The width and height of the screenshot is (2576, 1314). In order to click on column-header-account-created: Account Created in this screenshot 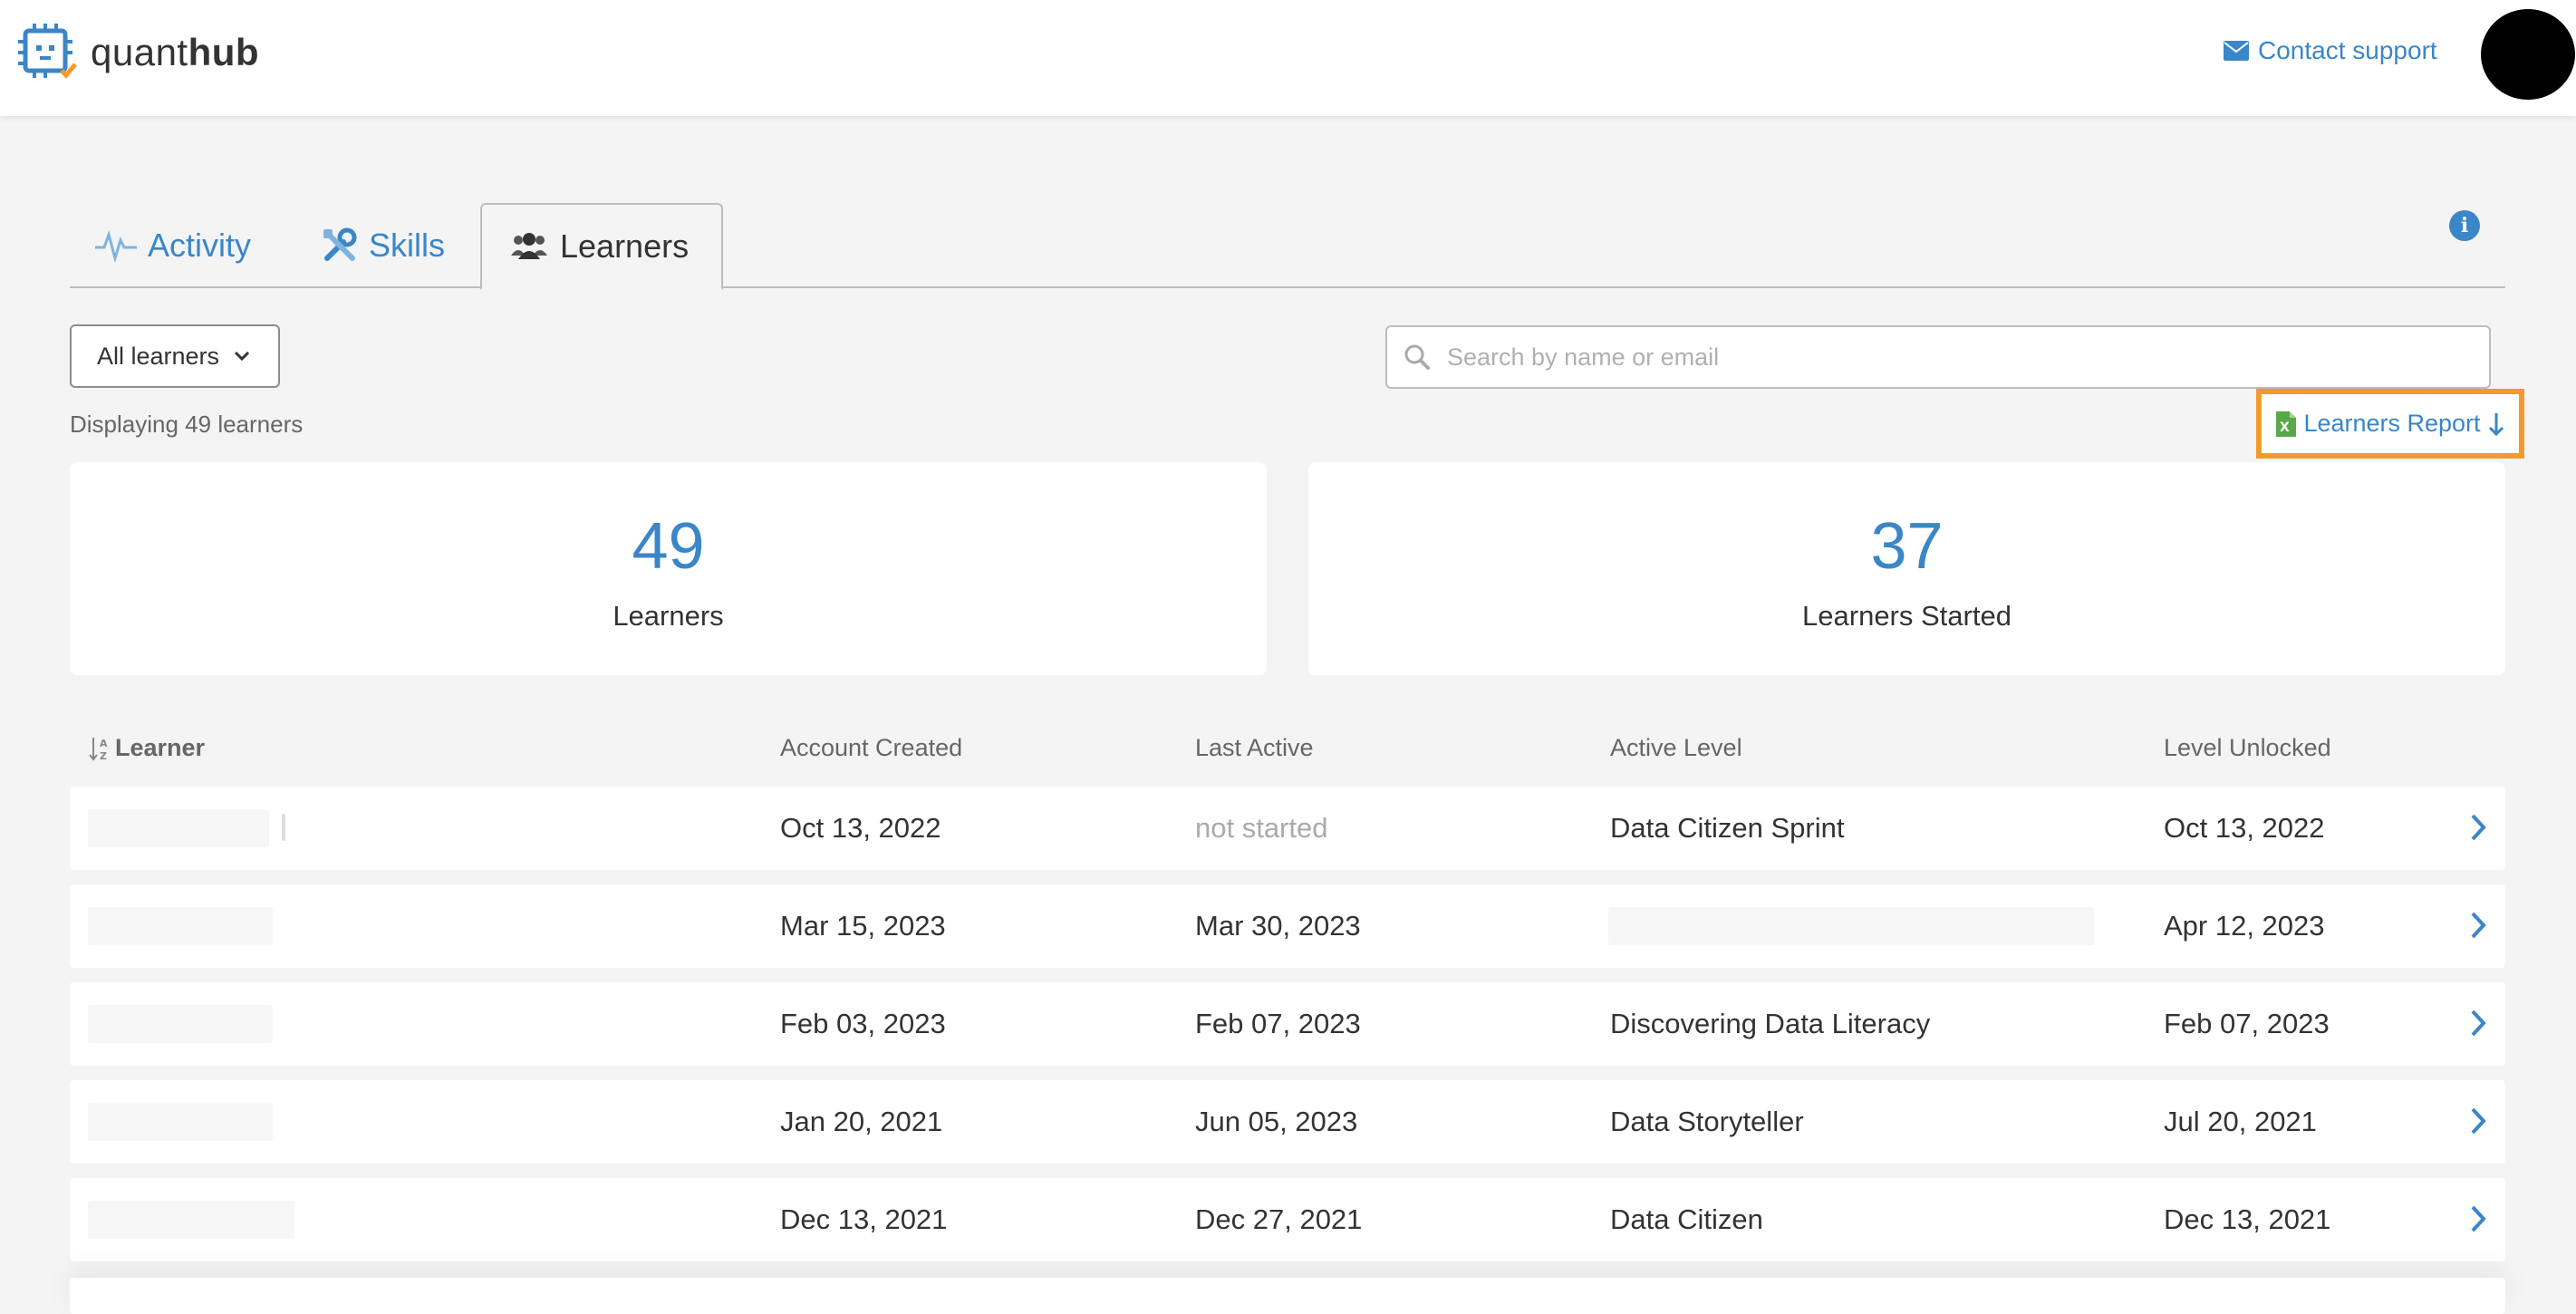, I will do `click(871, 747)`.